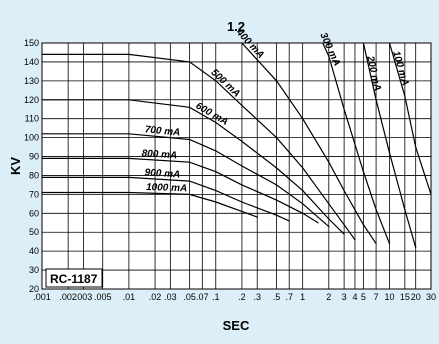 Image resolution: width=439 pixels, height=344 pixels. What do you see at coordinates (354, 297) in the screenshot?
I see `x-tick-label: 4` at bounding box center [354, 297].